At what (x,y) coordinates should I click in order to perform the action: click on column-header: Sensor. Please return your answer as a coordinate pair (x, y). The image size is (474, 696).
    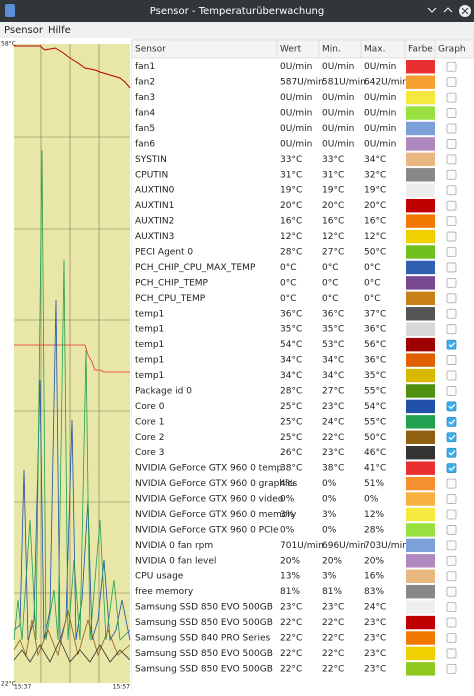
    Looking at the image, I should click on (150, 50).